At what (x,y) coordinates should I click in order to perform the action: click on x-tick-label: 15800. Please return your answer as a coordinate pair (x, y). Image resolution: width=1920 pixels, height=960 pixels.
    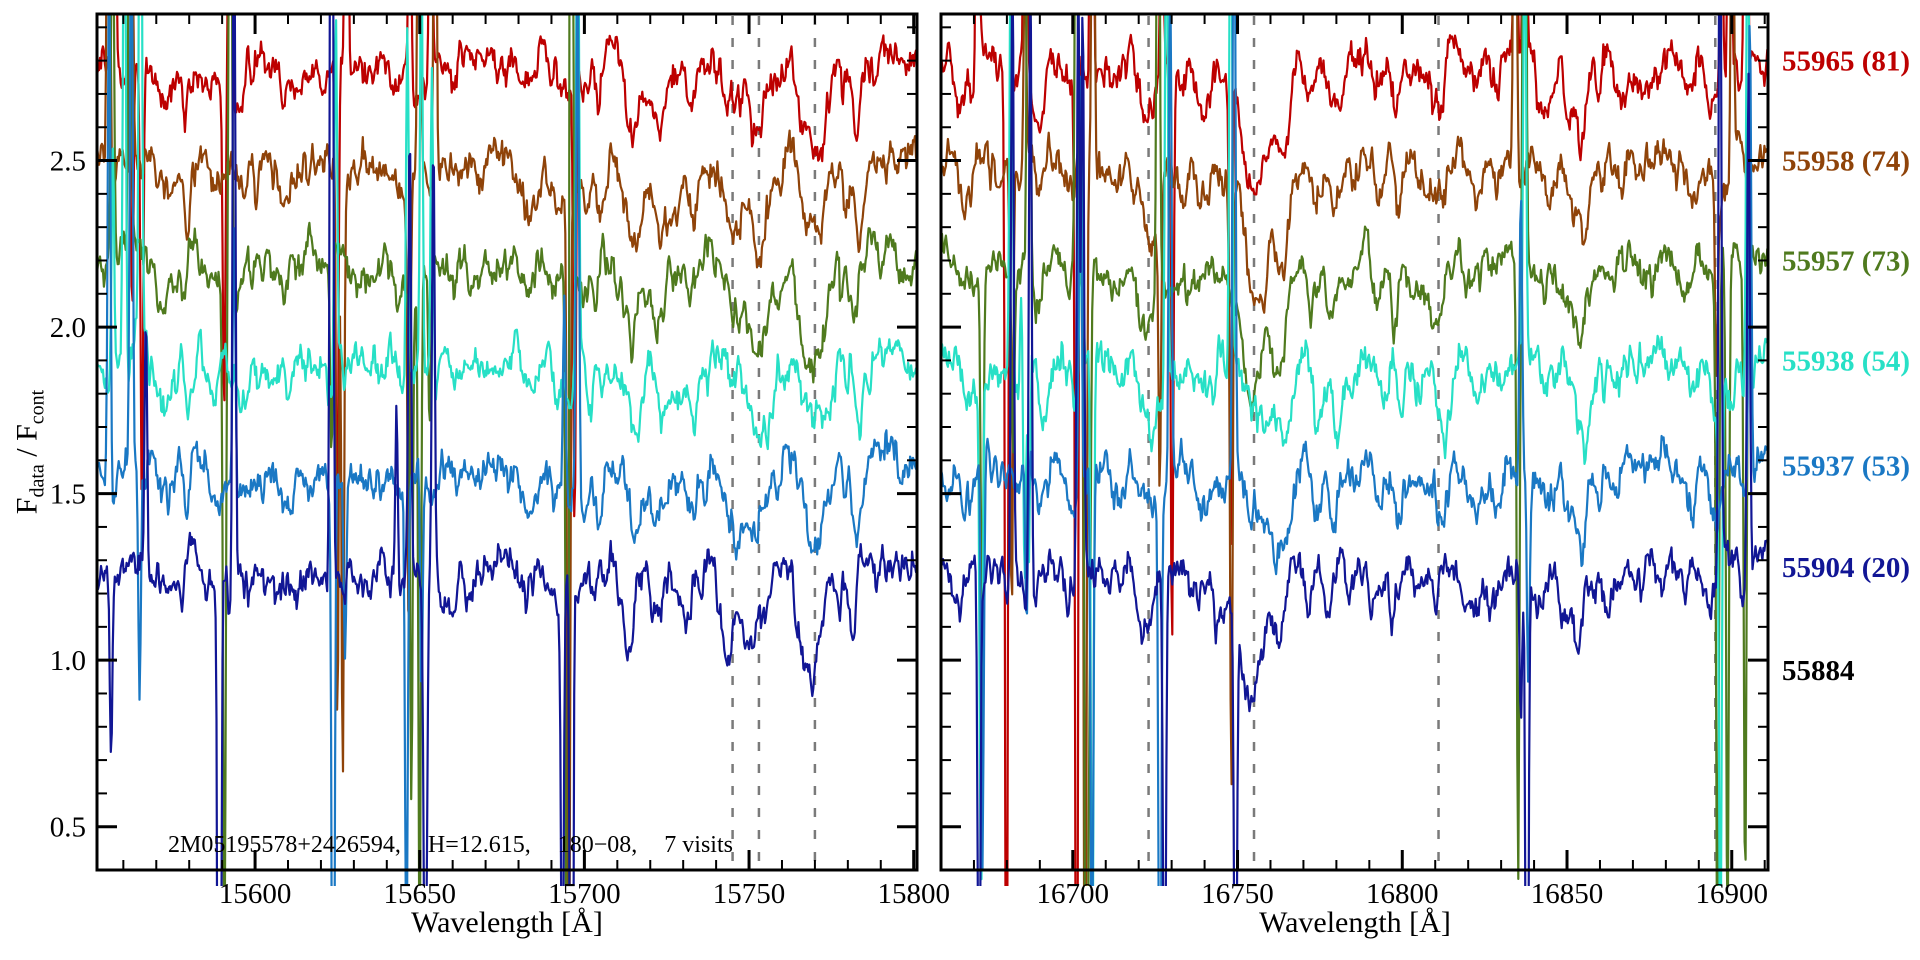
    Looking at the image, I should click on (913, 894).